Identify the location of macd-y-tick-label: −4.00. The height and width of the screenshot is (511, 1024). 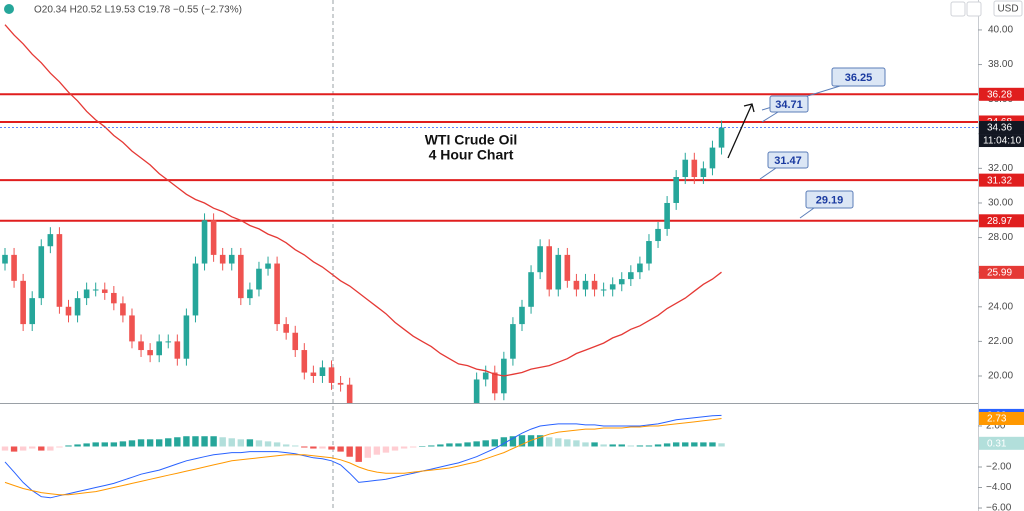
(999, 487).